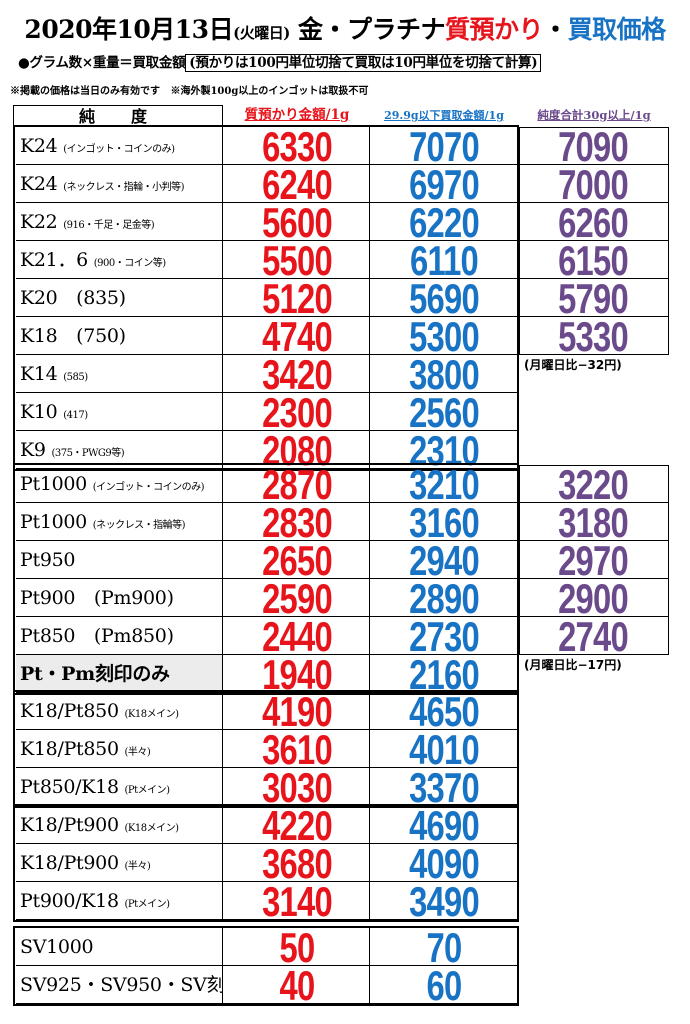  I want to click on gold-row: K20 (835) 5120 5690 5790, so click(345, 298).